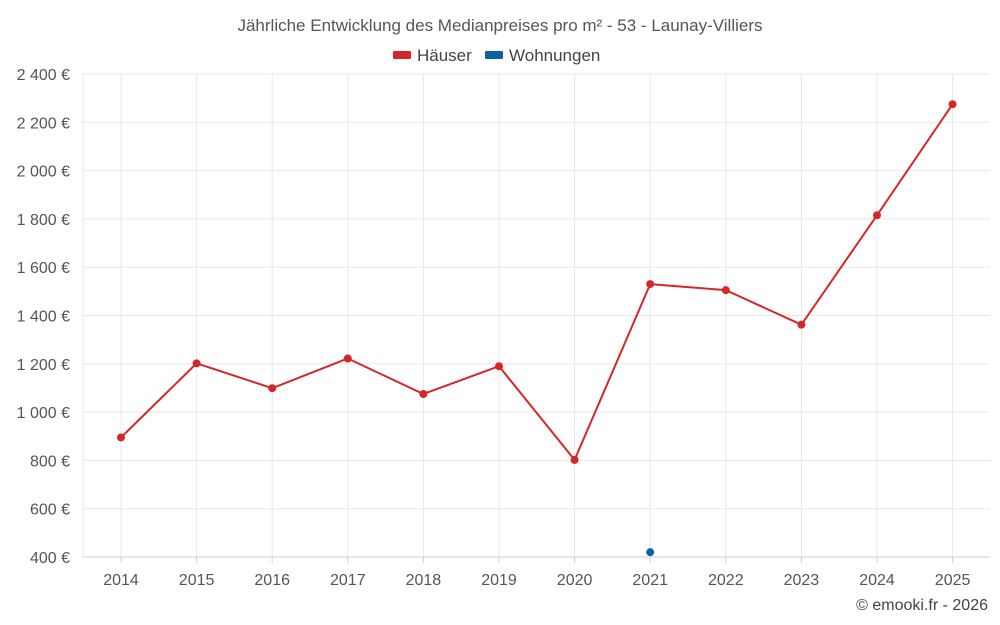 This screenshot has width=1000, height=625. I want to click on x-tick-label: 2024, so click(877, 580).